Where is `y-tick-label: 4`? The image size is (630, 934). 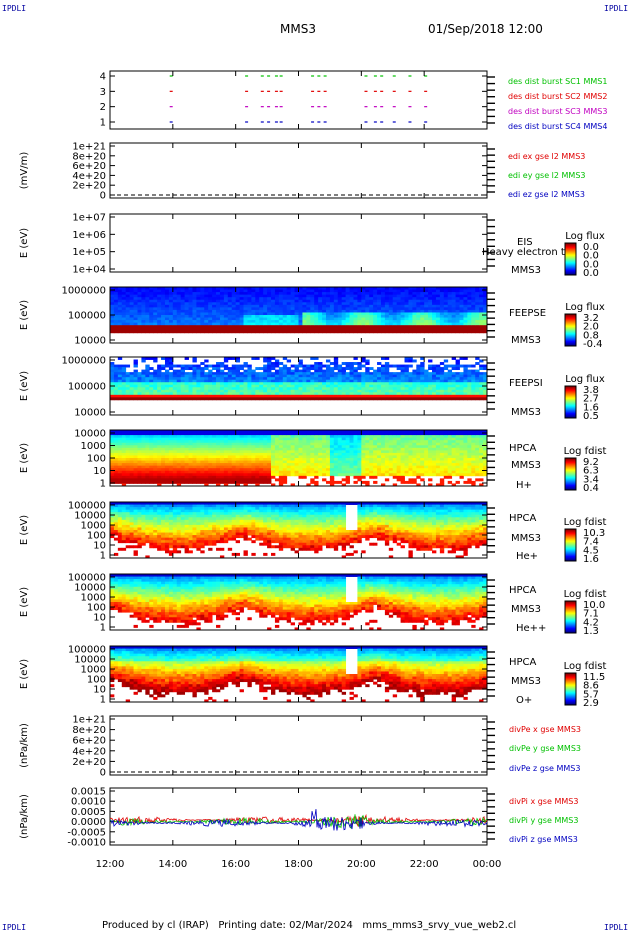
y-tick-label: 4 is located at coordinates (103, 77).